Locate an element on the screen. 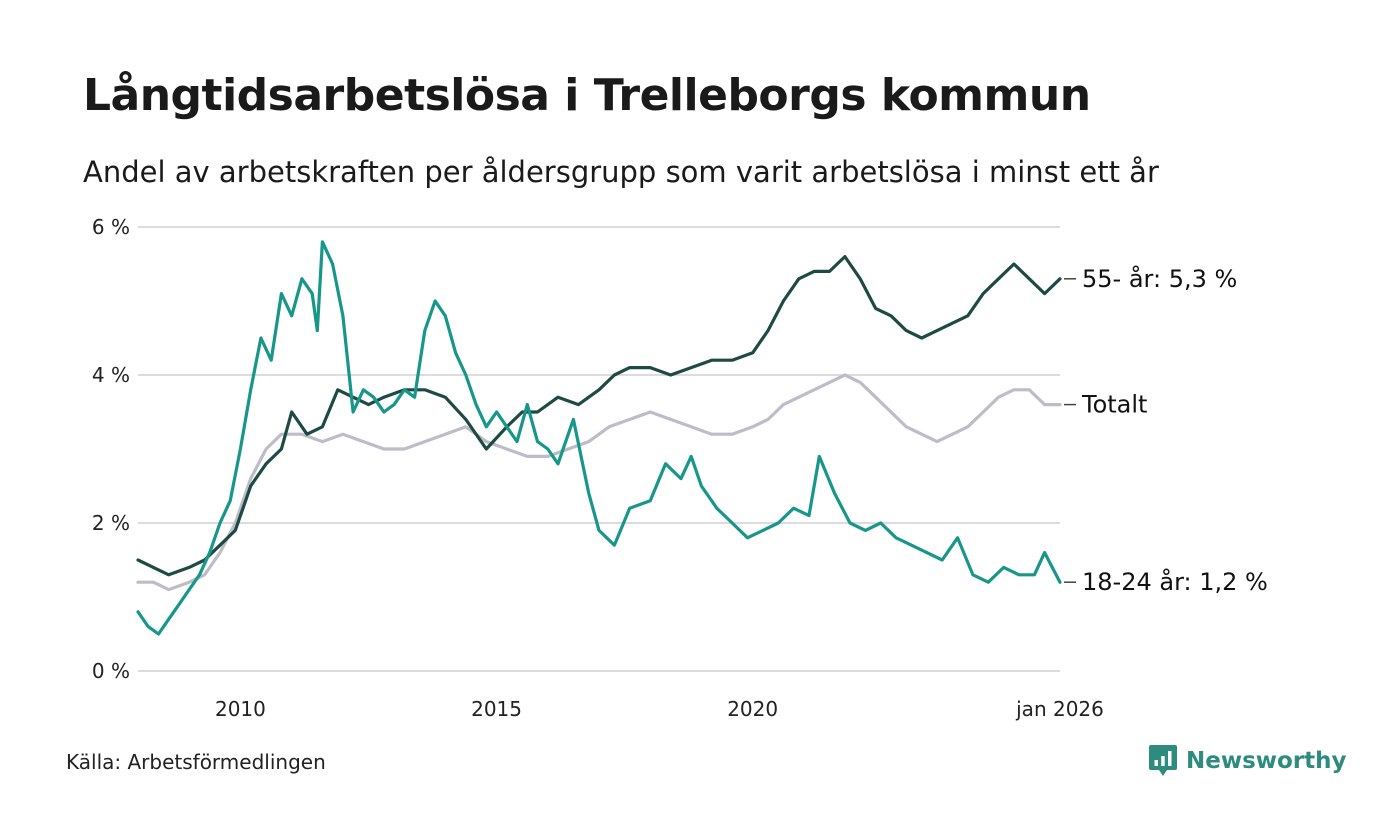 This screenshot has width=1400, height=840. source-note: Källa: Arbetsförmedlingen is located at coordinates (196, 762).